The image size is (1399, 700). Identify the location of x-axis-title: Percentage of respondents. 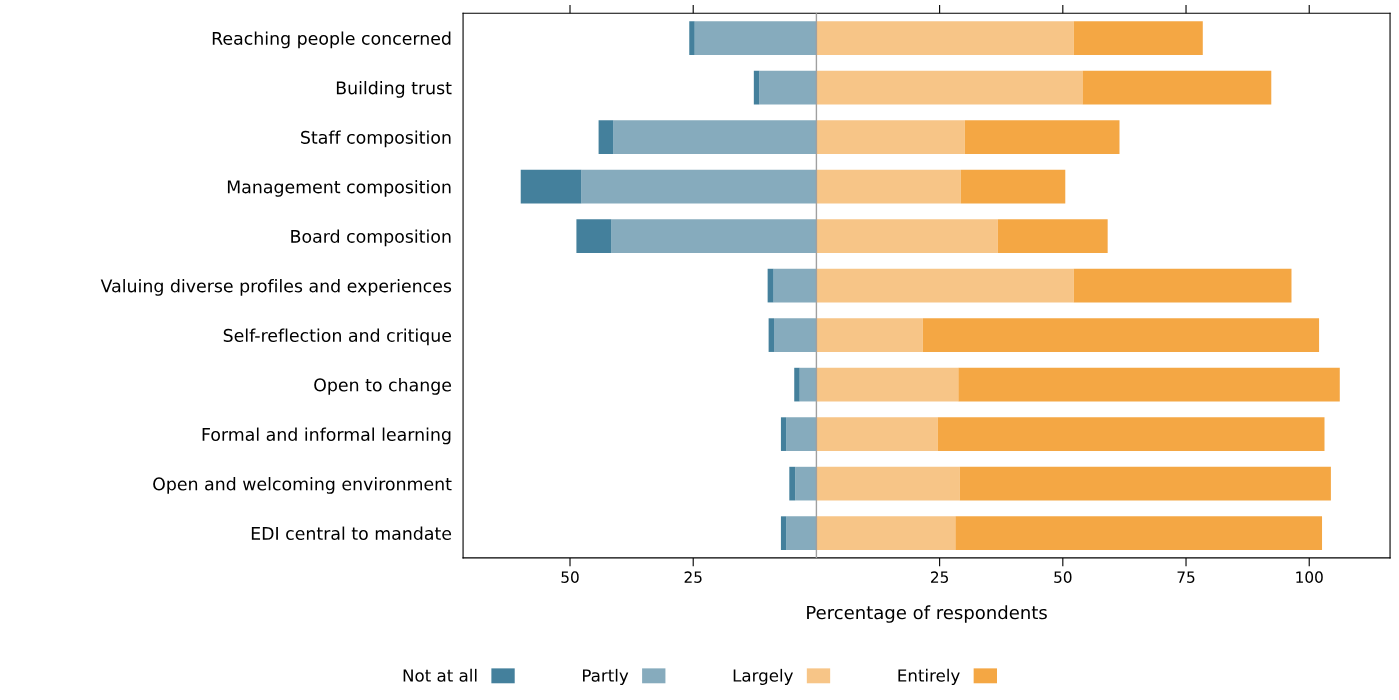
(927, 614).